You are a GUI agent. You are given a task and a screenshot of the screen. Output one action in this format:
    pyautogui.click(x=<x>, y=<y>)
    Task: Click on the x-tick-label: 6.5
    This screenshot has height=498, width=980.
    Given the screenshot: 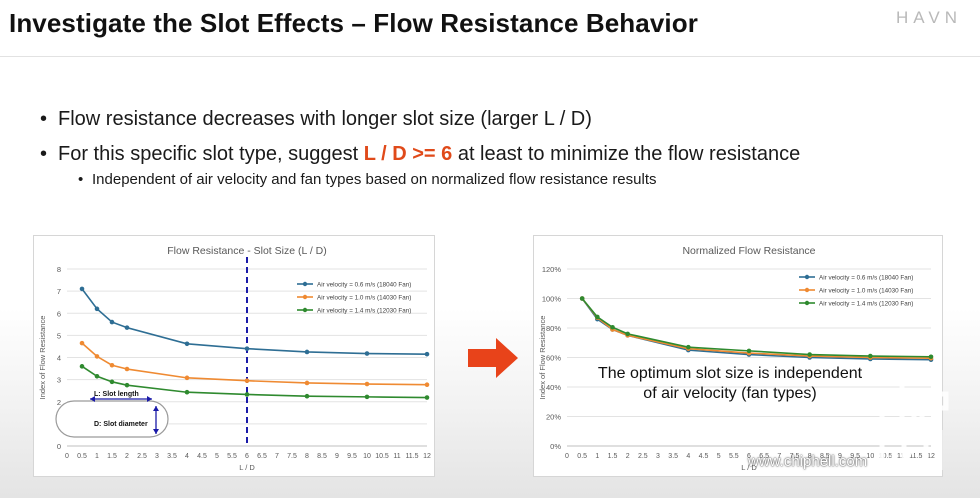 What is the action you would take?
    pyautogui.click(x=764, y=456)
    